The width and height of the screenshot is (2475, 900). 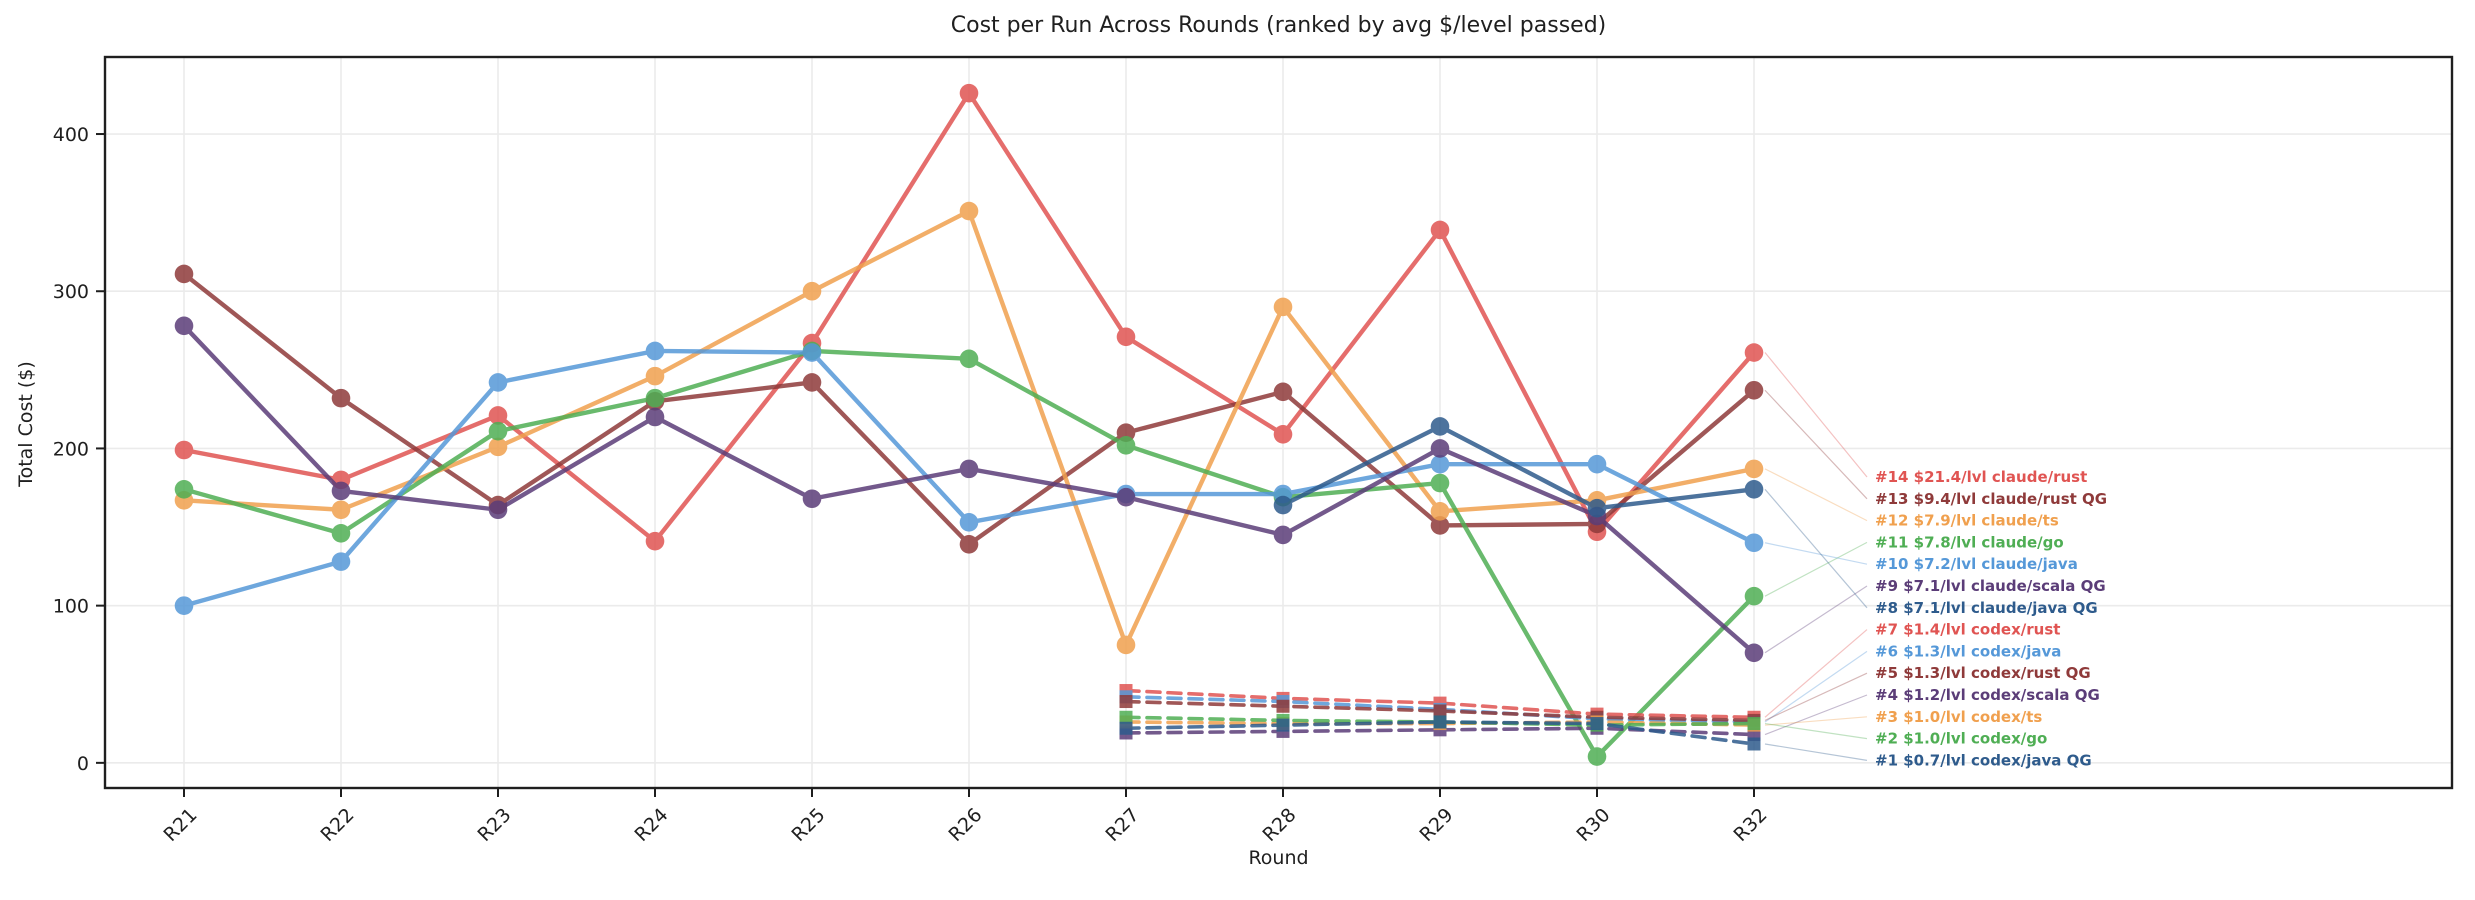 I want to click on y-tick-label: 100, so click(x=71, y=607).